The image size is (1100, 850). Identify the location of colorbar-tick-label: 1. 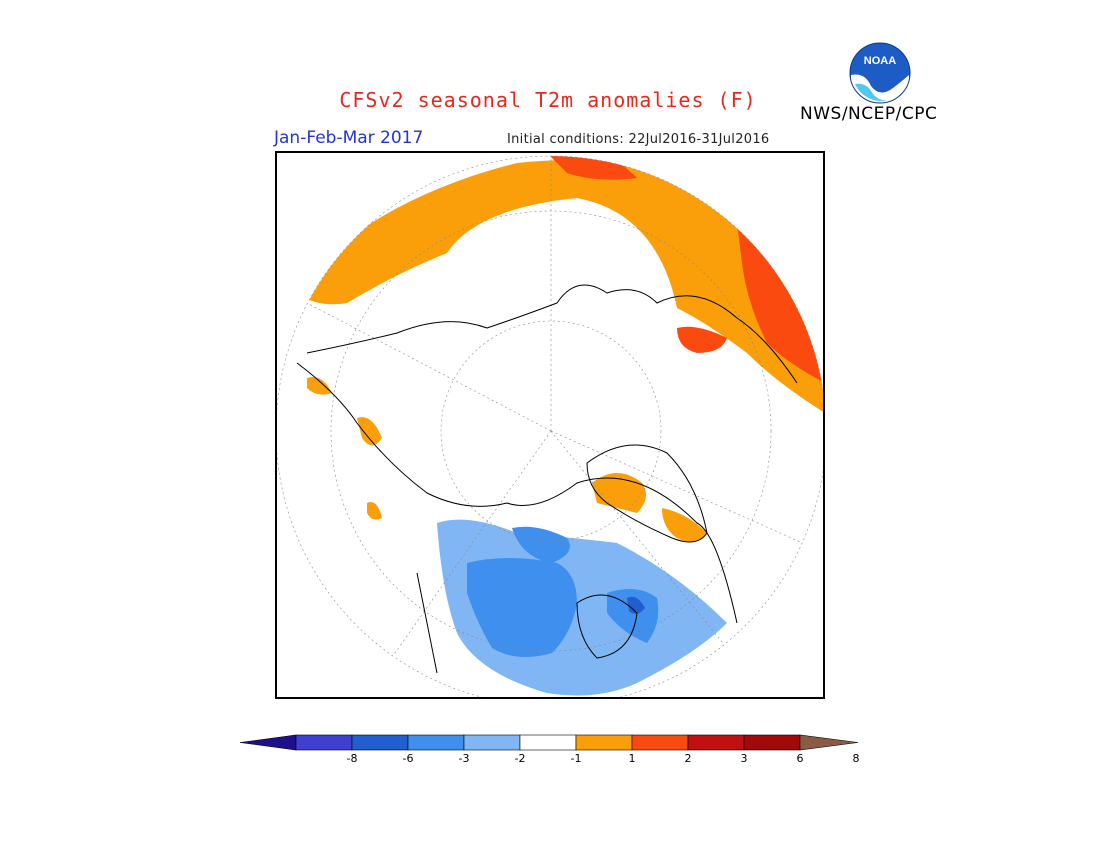
(632, 758).